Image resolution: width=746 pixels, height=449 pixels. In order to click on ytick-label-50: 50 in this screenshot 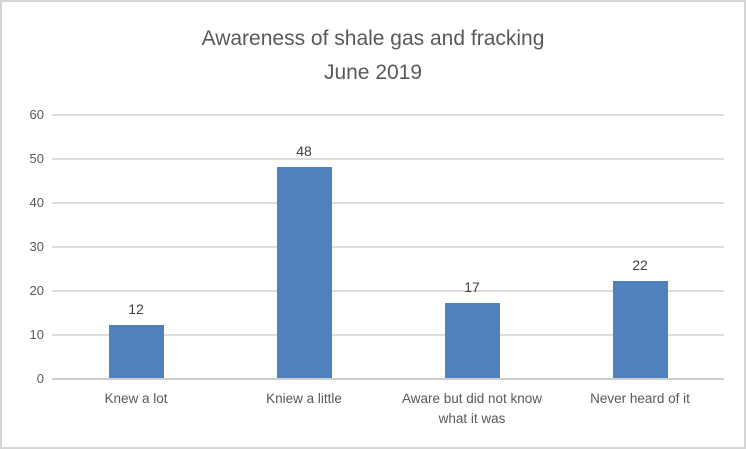, I will do `click(36, 158)`.